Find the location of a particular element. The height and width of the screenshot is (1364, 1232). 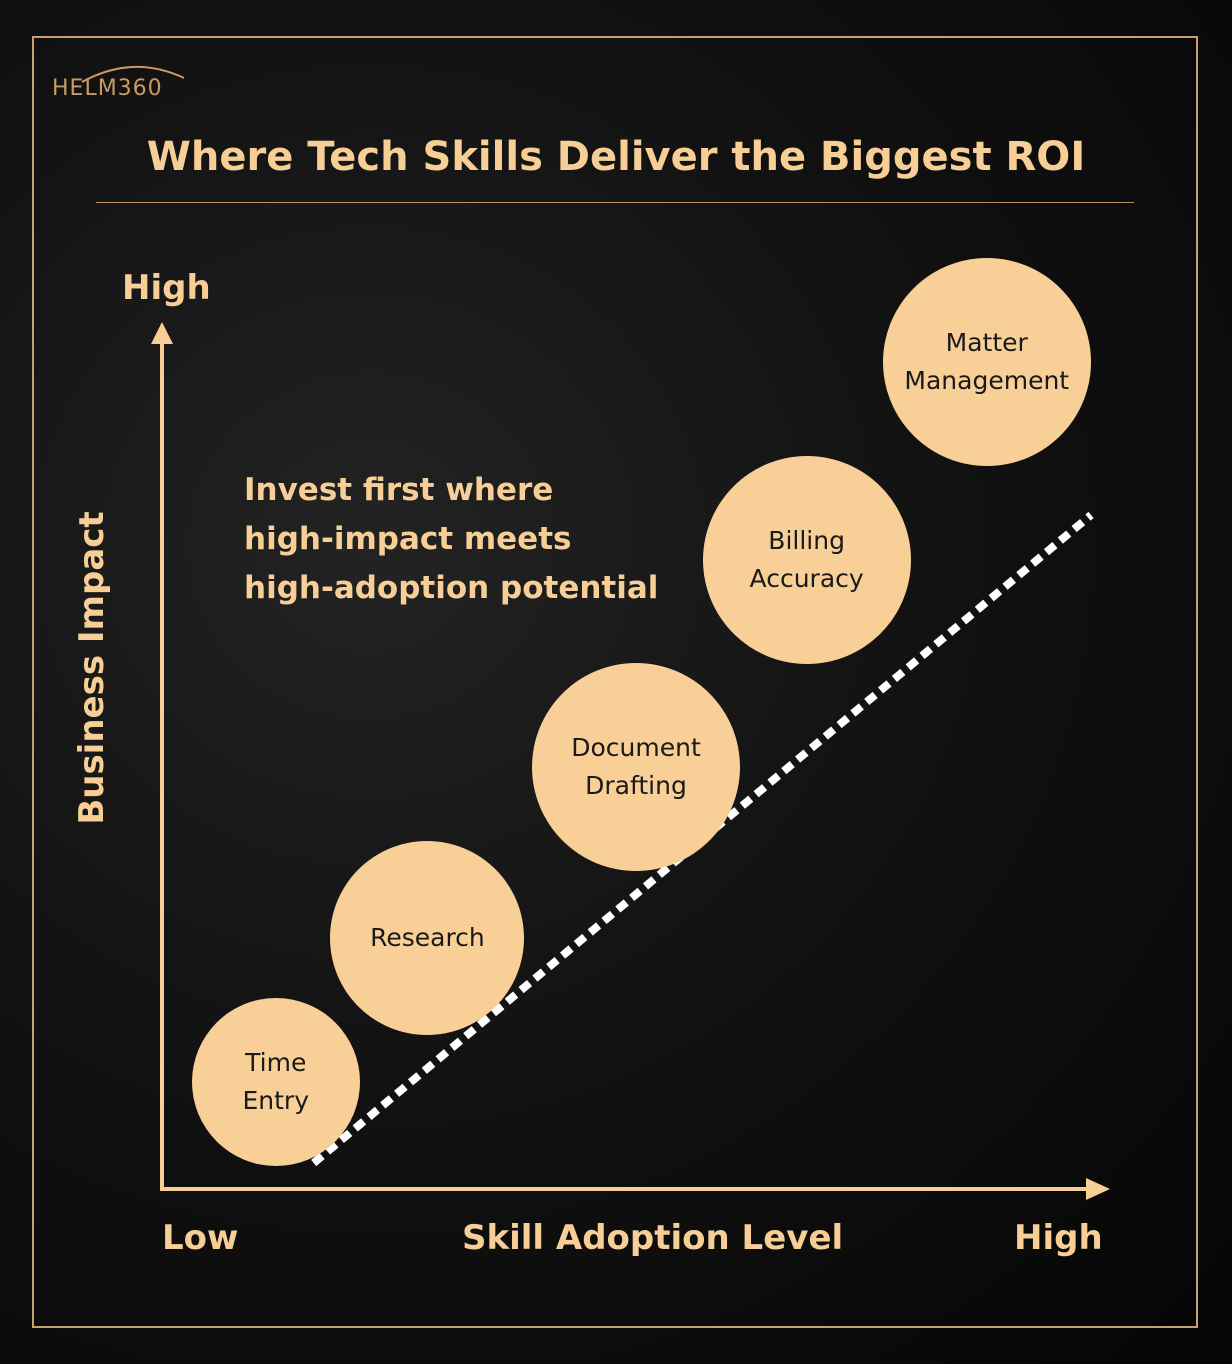

y-axis-title: Business Impact is located at coordinates (92, 668).